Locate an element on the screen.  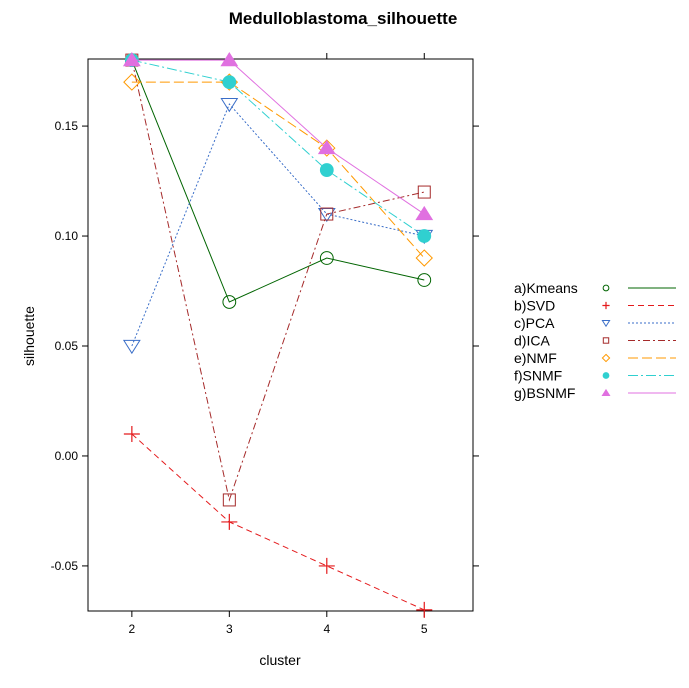
legend-label: c)PCA is located at coordinates (534, 323).